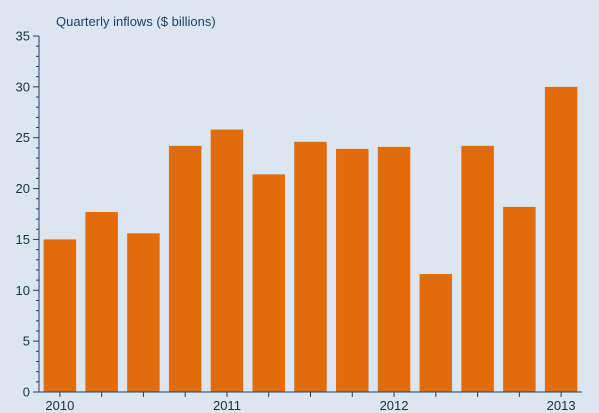  I want to click on x-tick-label: 2011, so click(227, 405).